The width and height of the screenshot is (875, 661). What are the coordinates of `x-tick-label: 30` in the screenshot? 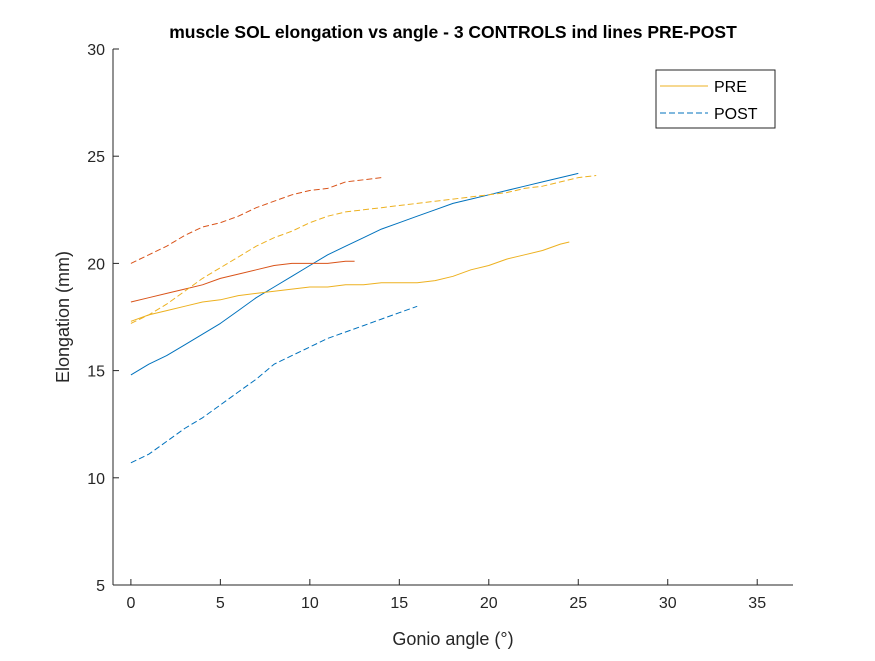 It's located at (668, 603).